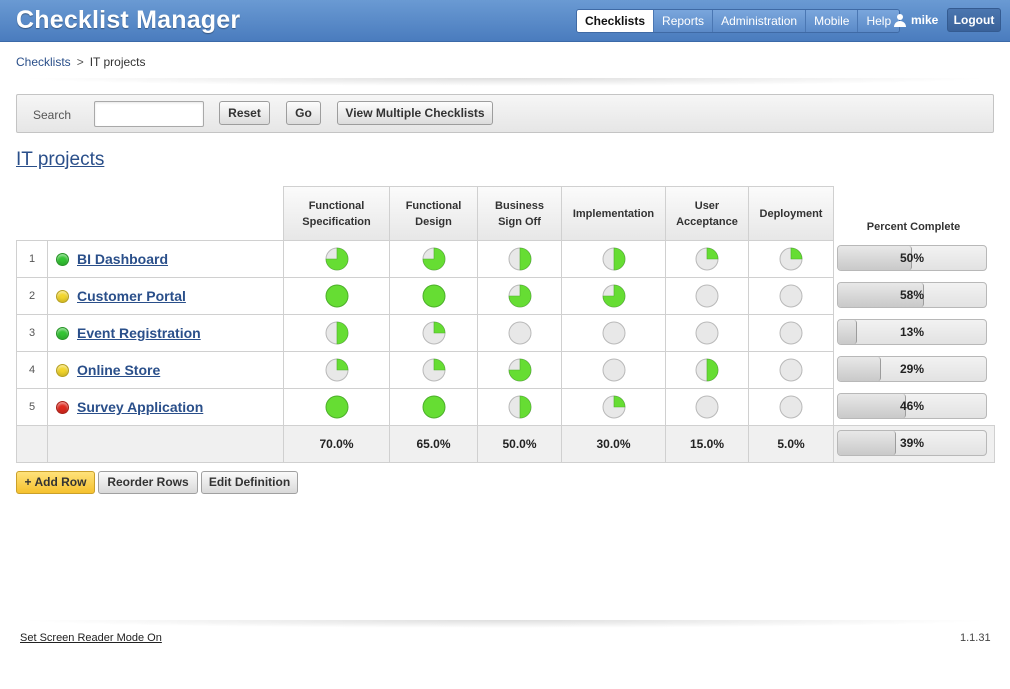 The height and width of the screenshot is (689, 1010). I want to click on column-header-line: Functional, so click(336, 205).